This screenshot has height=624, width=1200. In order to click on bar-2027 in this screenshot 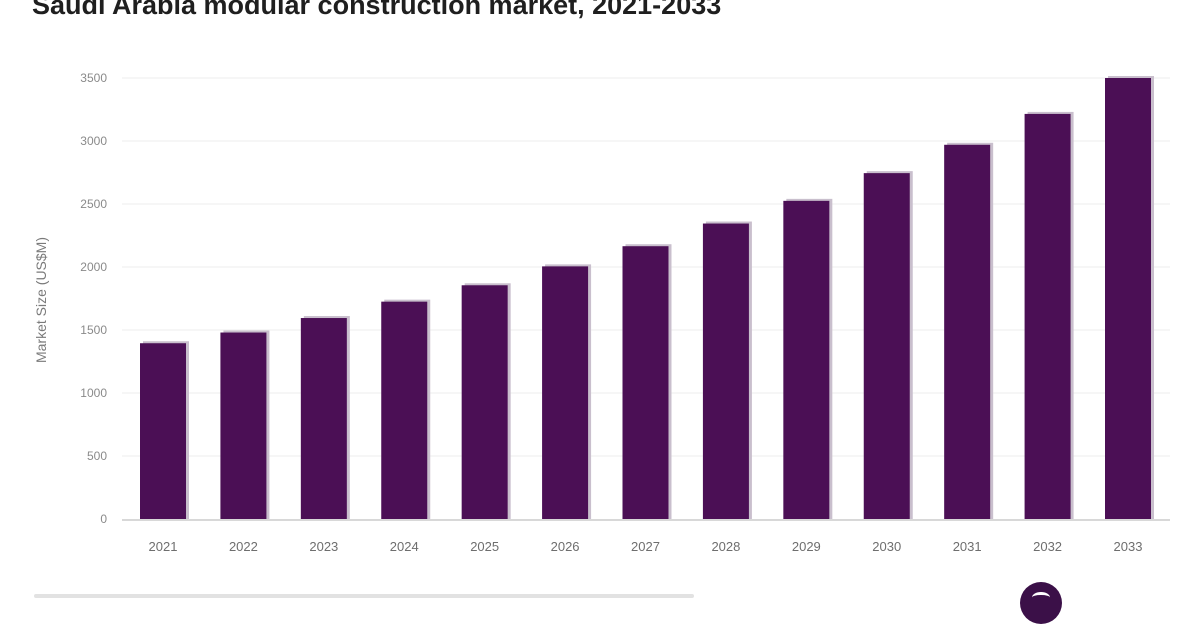, I will do `click(645, 382)`.